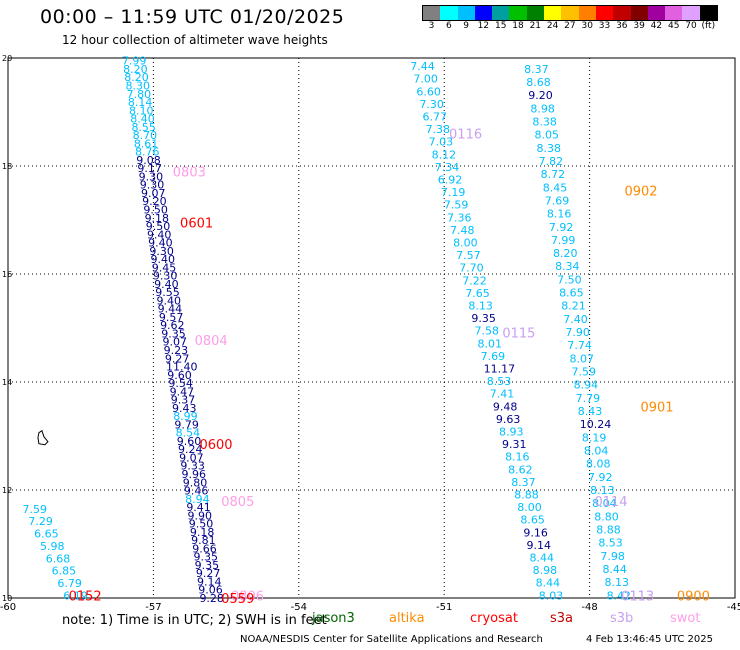 This screenshot has height=650, width=740. What do you see at coordinates (557, 200) in the screenshot?
I see `swh-value-label: 7.69` at bounding box center [557, 200].